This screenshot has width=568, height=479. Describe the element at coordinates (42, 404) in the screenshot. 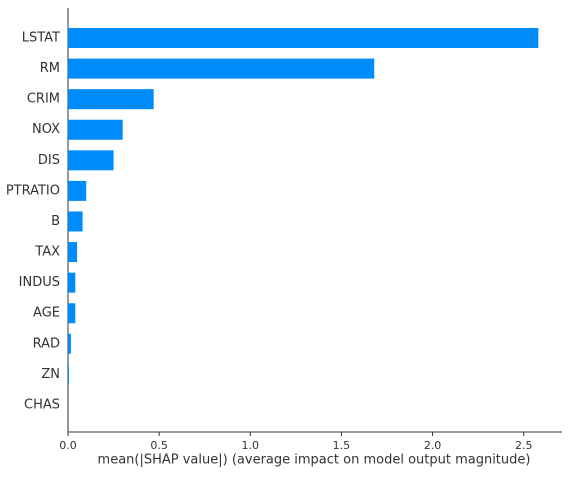

I see `y-tick-label: CHAS` at that location.